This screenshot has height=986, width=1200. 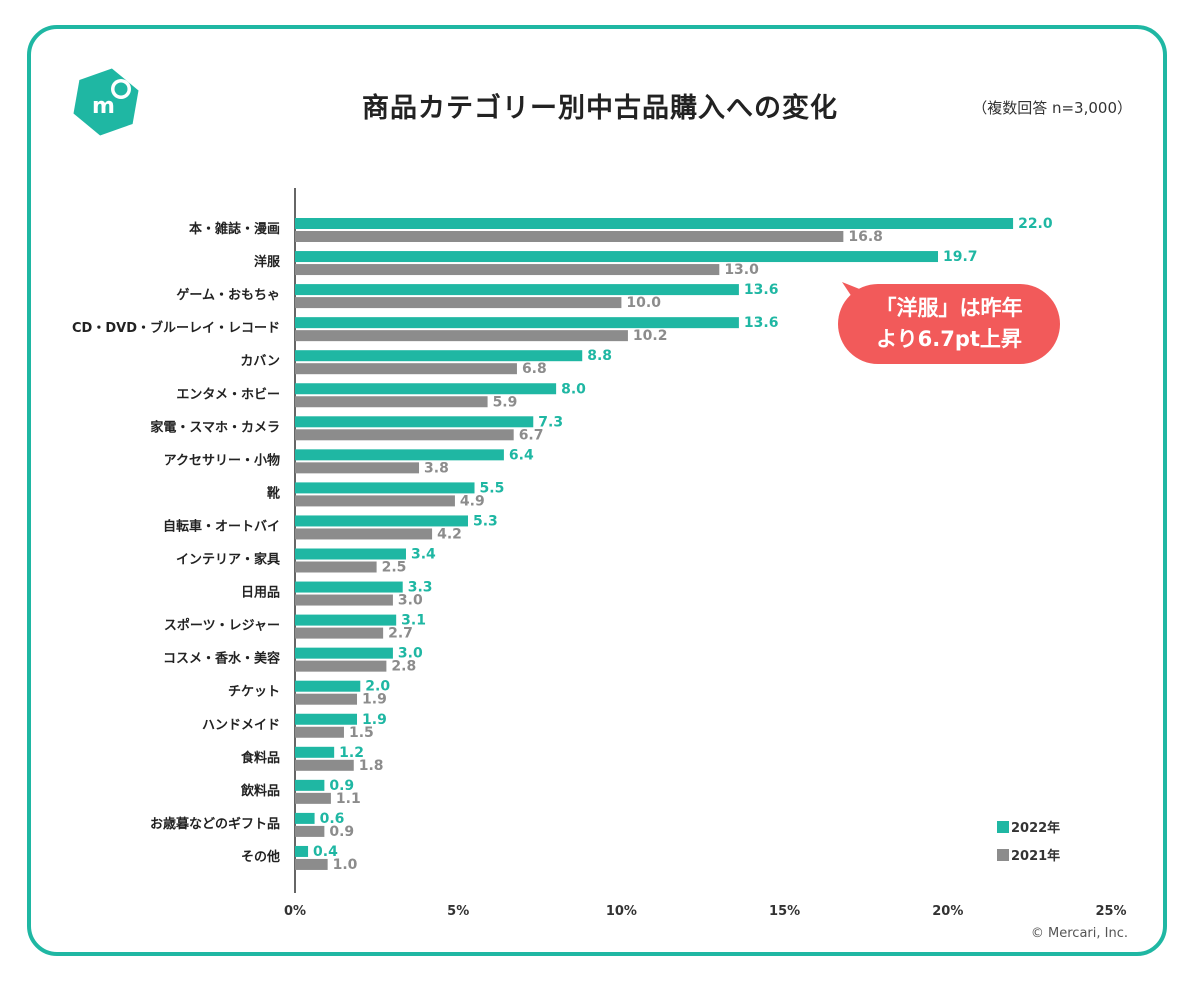 What do you see at coordinates (228, 394) in the screenshot?
I see `category-label: エンタメ・ホビー` at bounding box center [228, 394].